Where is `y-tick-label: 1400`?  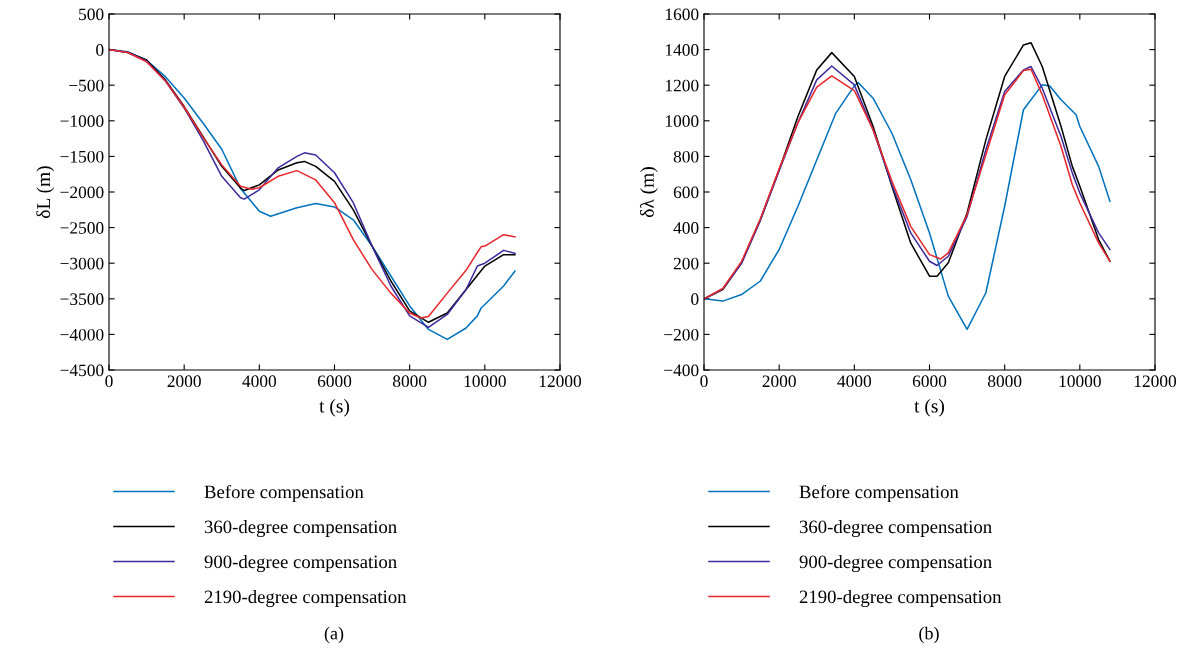
y-tick-label: 1400 is located at coordinates (682, 50).